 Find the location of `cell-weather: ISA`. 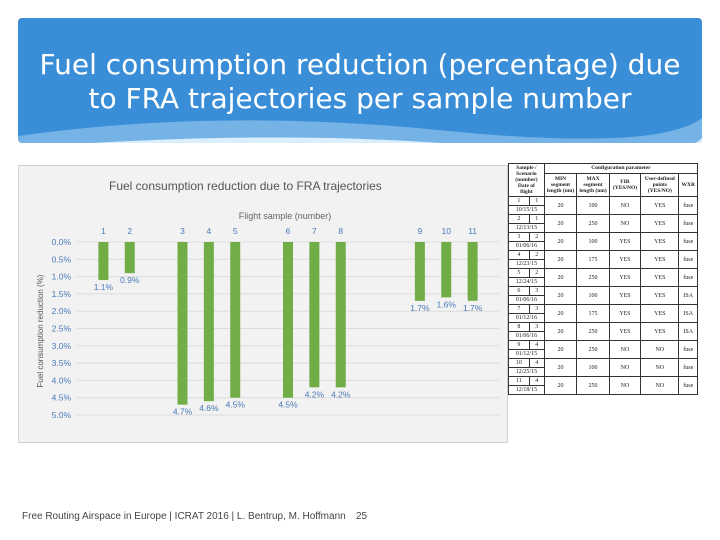

cell-weather: ISA is located at coordinates (688, 295).